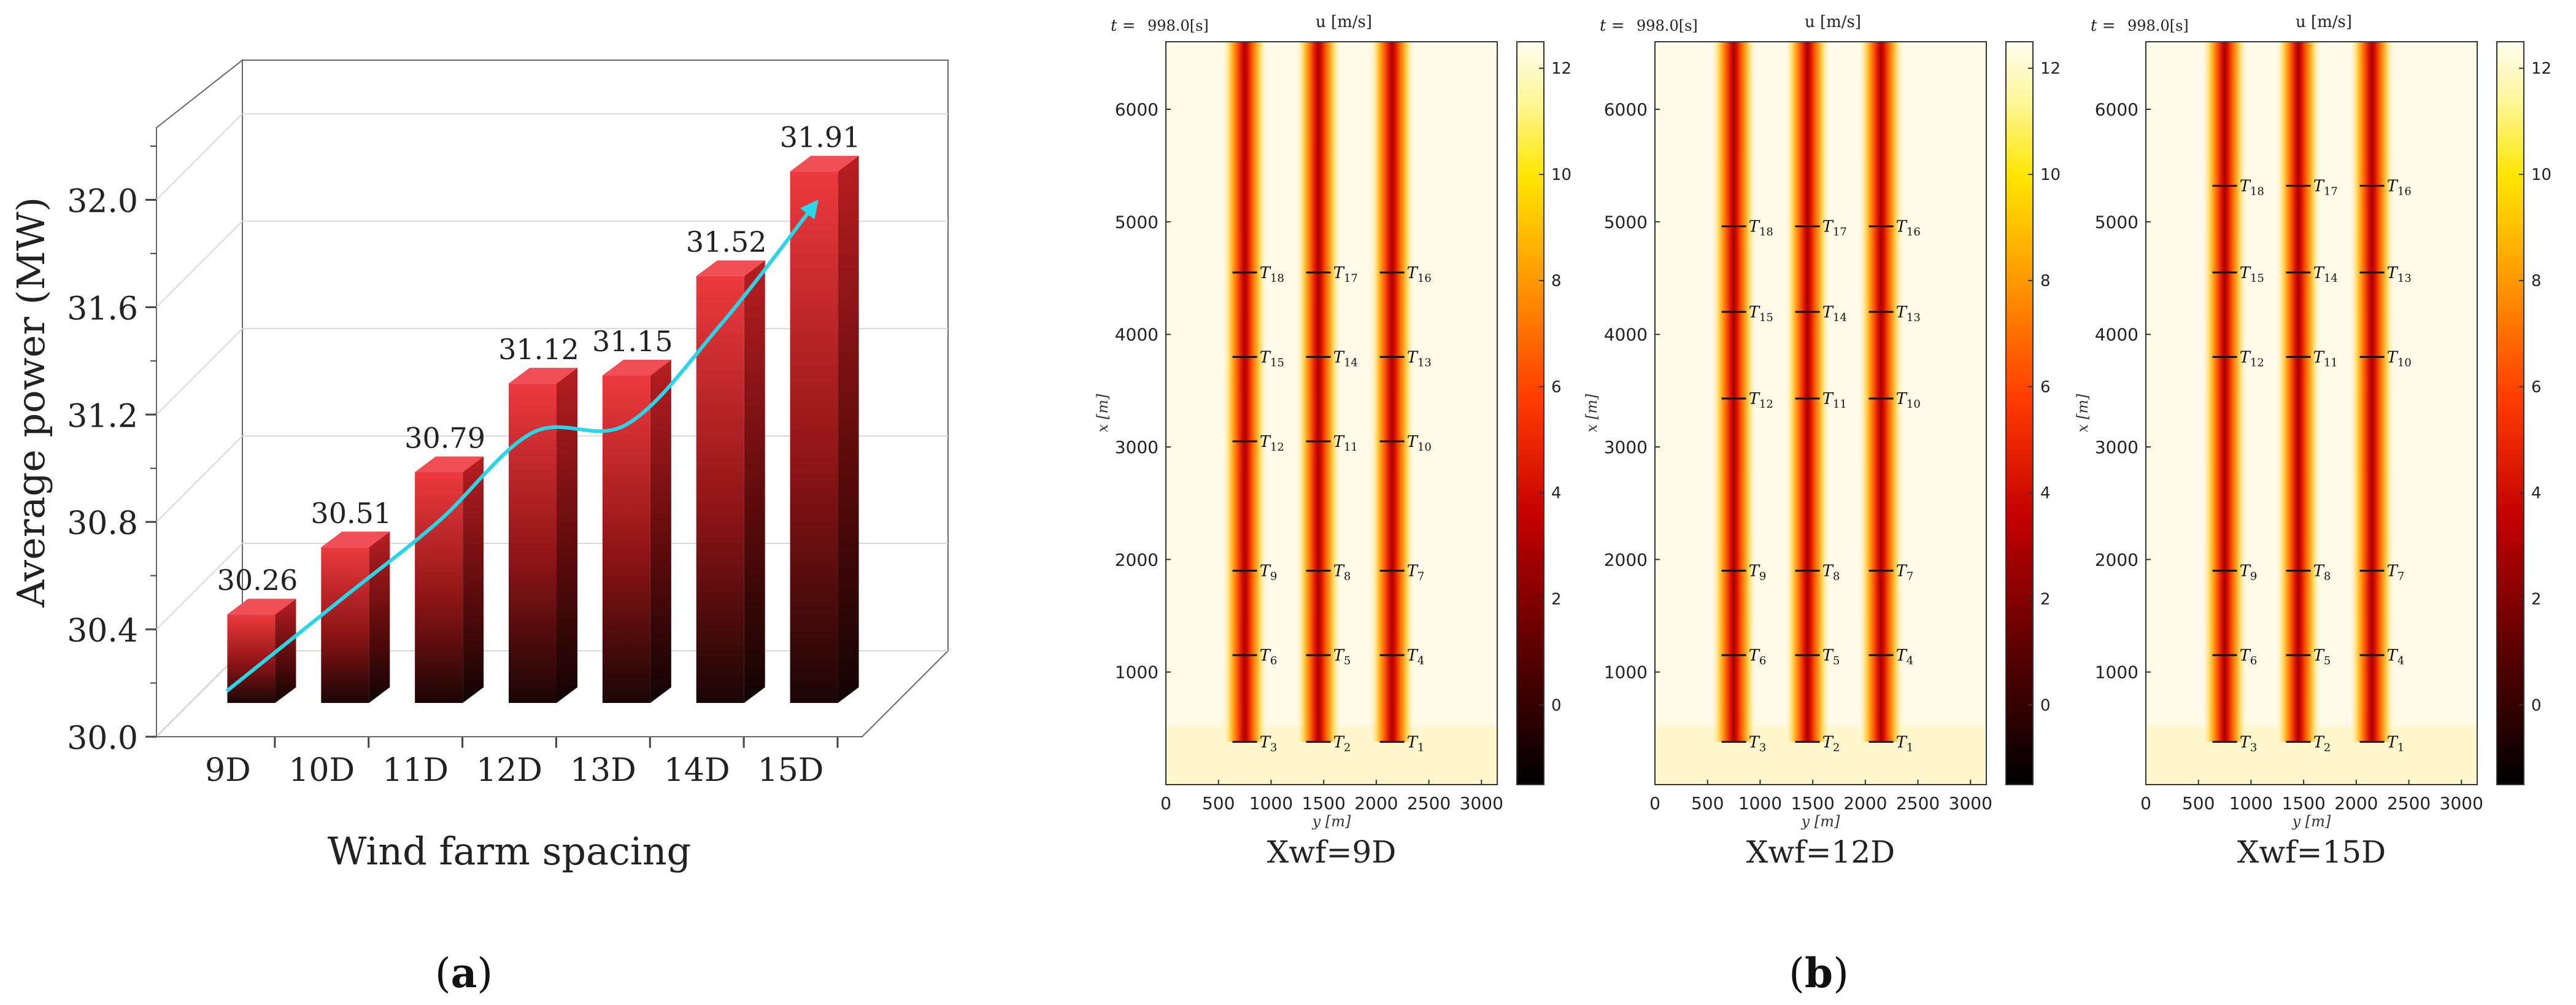  Describe the element at coordinates (848, 429) in the screenshot. I see `bar-side-15D` at that location.